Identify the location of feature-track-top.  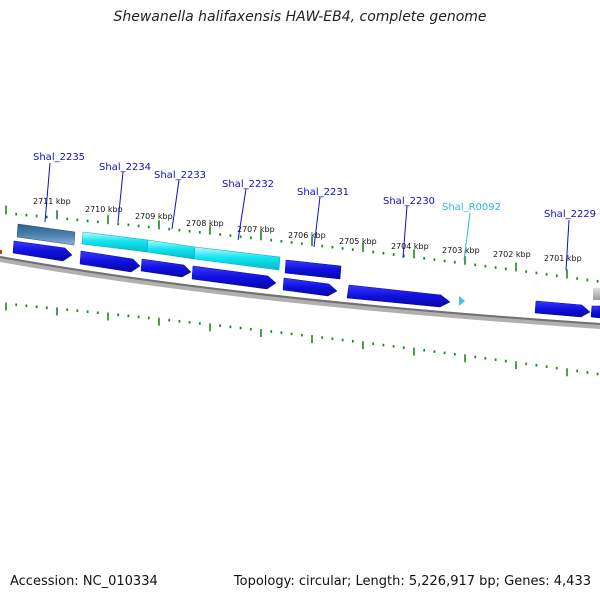
(179, 251).